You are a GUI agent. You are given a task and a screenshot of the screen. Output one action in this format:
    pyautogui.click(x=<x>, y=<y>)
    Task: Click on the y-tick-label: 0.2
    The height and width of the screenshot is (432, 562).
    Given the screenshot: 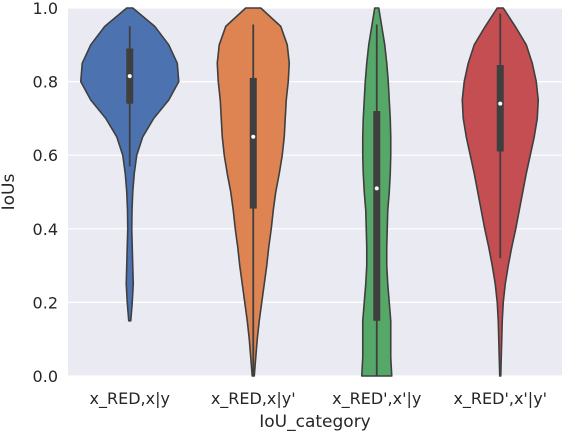 What is the action you would take?
    pyautogui.click(x=45, y=302)
    